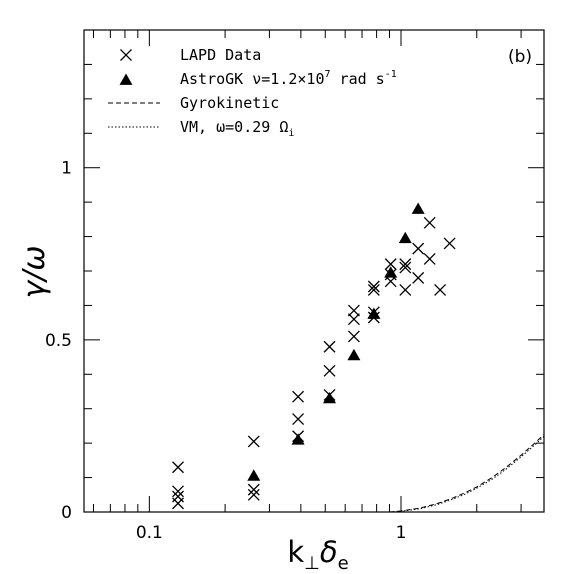  I want to click on y-tick-label: 0, so click(66, 513).